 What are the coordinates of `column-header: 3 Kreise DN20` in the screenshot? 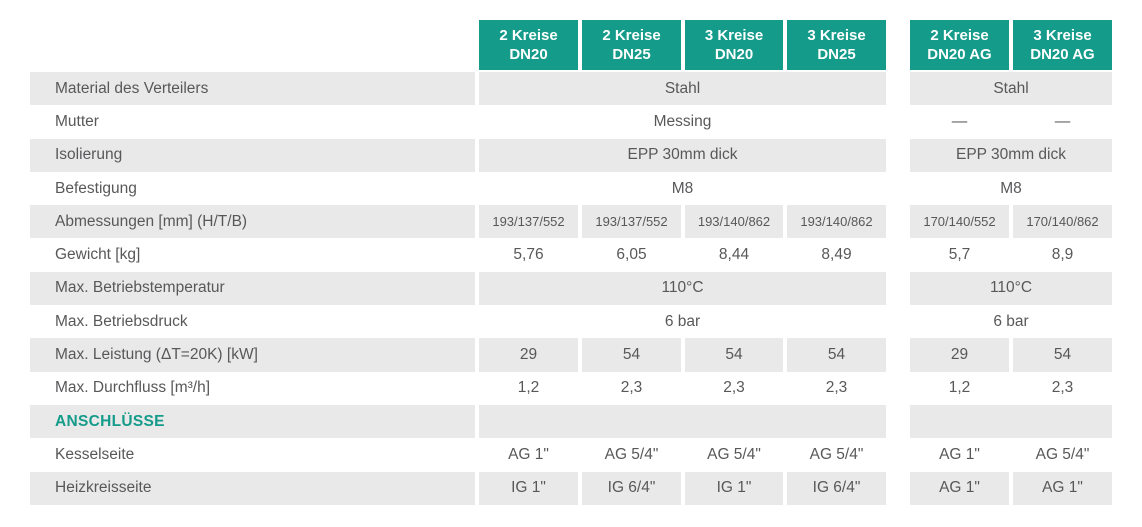 It's located at (734, 45).